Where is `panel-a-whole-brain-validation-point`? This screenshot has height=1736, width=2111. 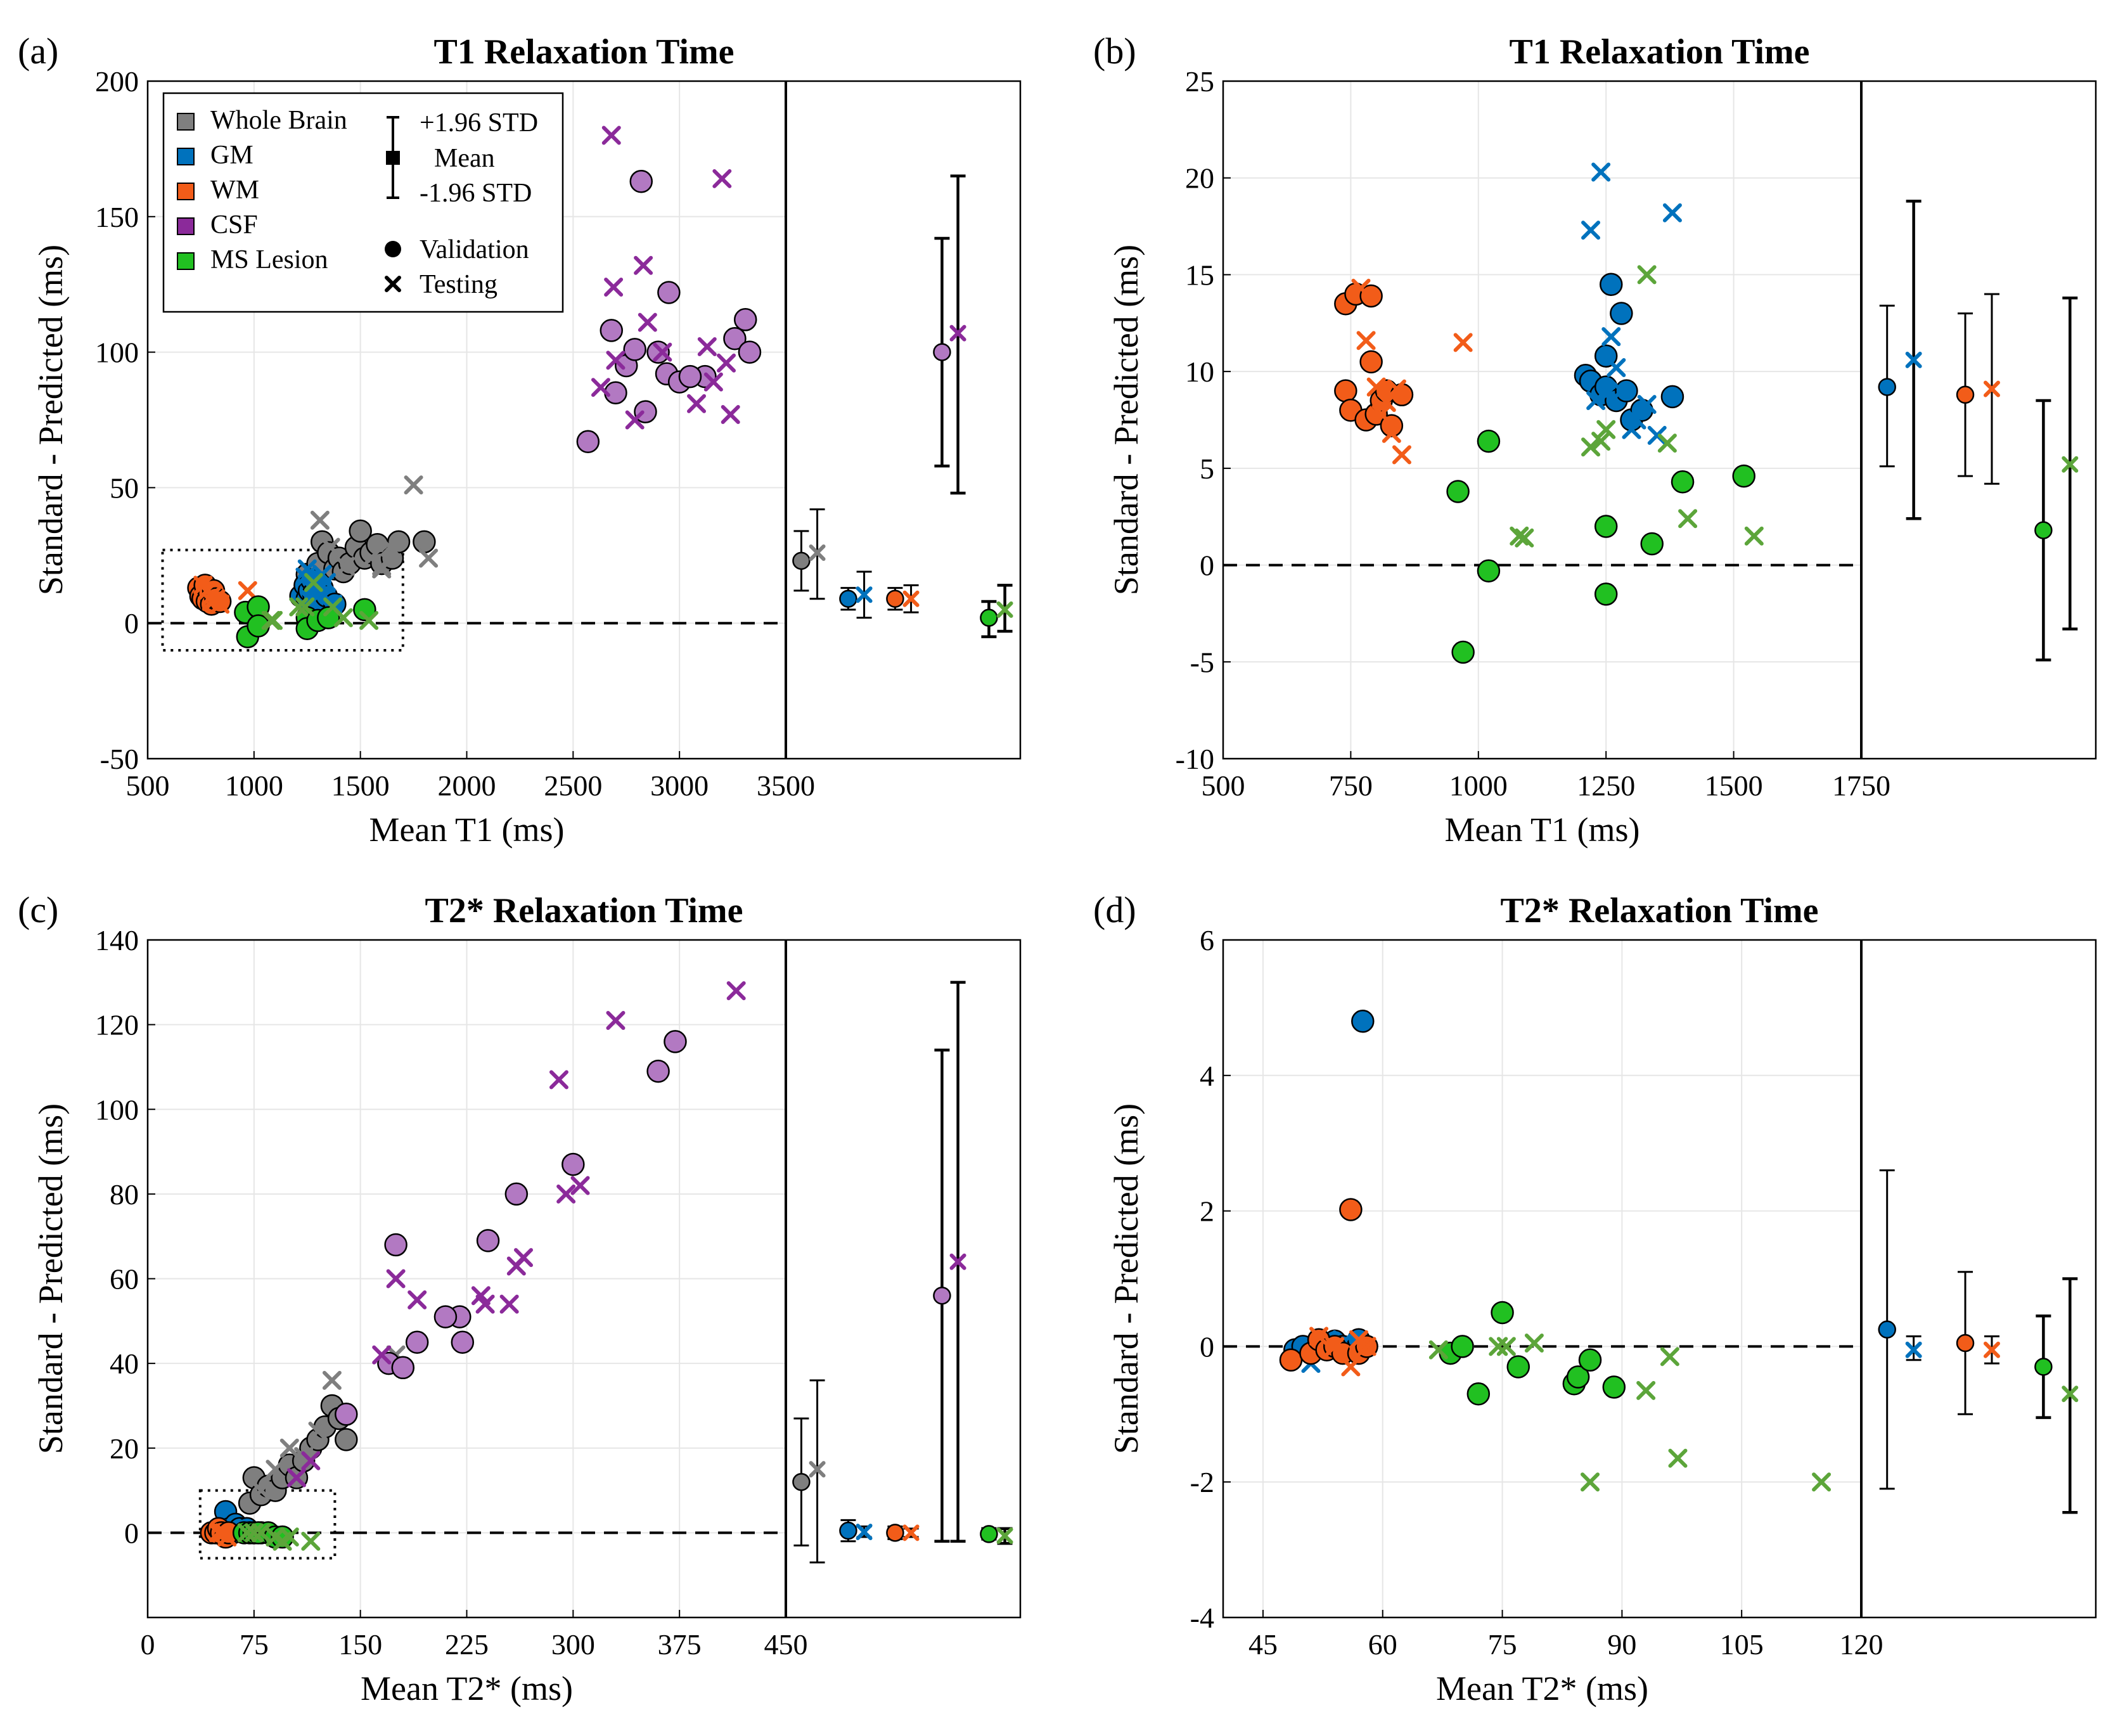 panel-a-whole-brain-validation-point is located at coordinates (399, 542).